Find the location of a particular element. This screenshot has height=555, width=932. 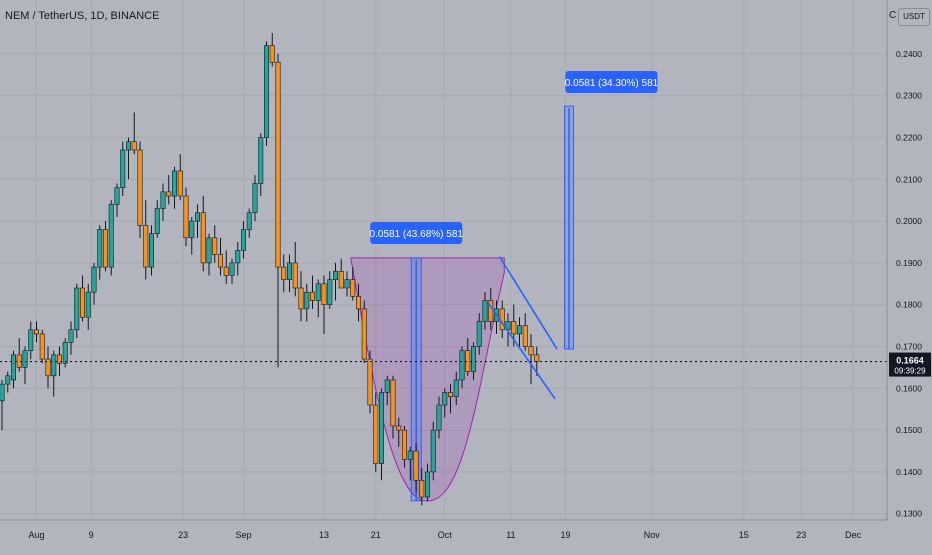

time-axis is located at coordinates (466, 535).